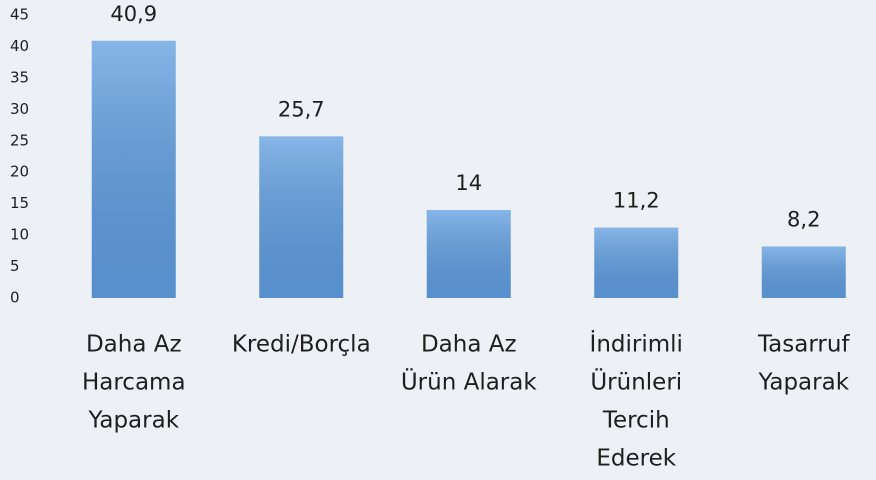 The height and width of the screenshot is (480, 876). Describe the element at coordinates (19, 203) in the screenshot. I see `y-tick-label: 15` at that location.